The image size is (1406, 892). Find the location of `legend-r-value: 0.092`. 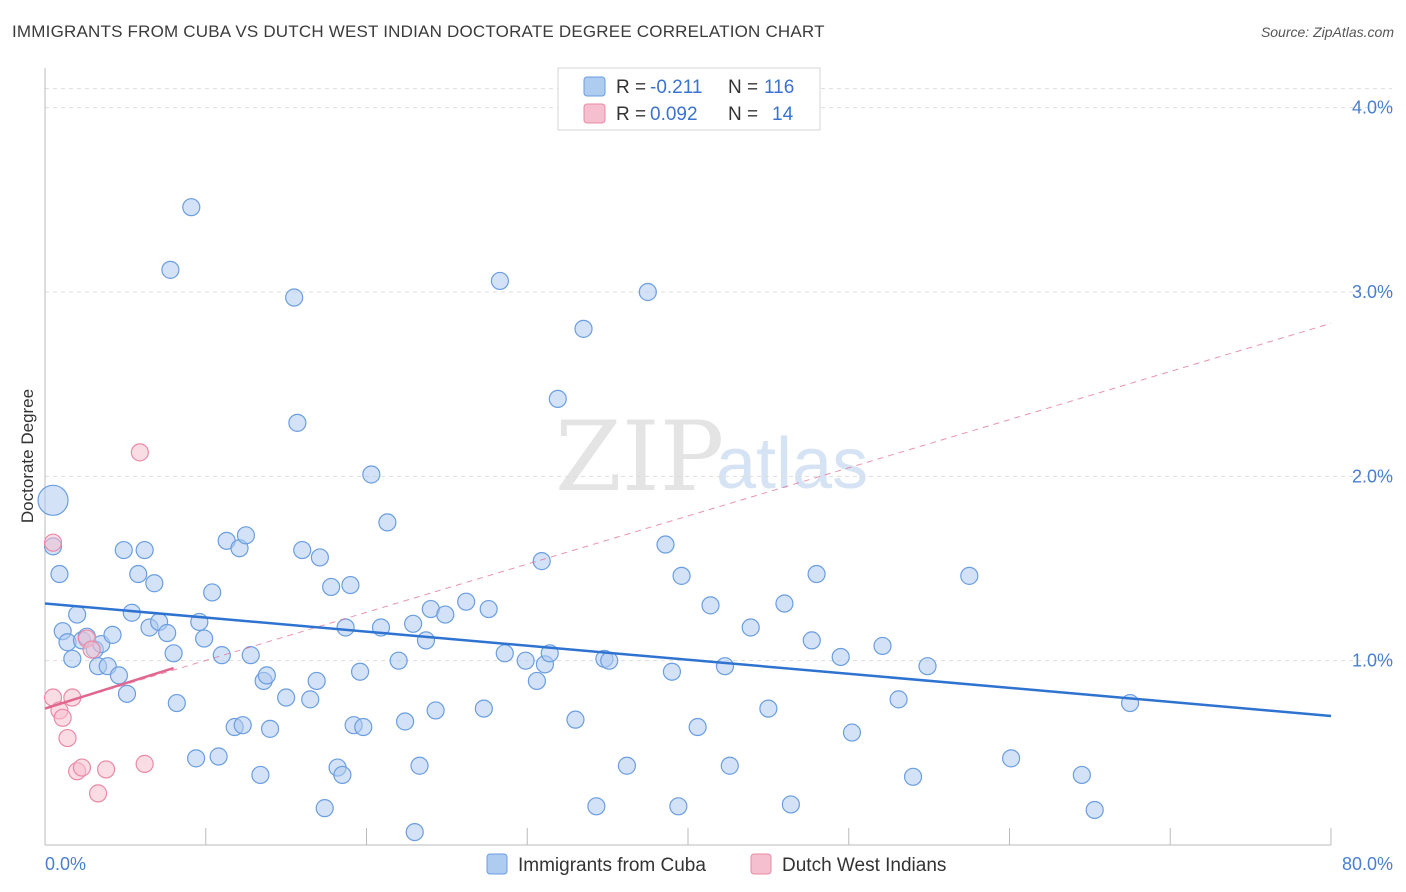

legend-r-value: 0.092 is located at coordinates (674, 114).